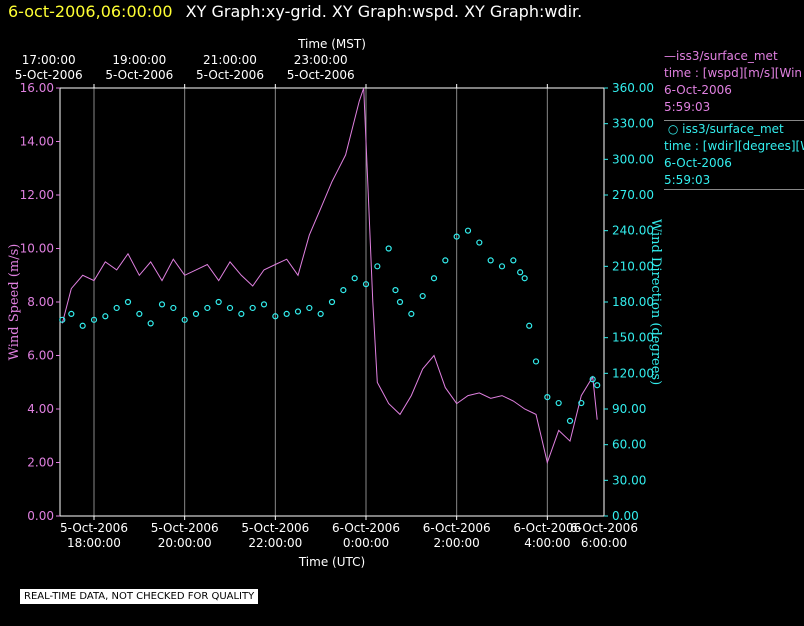  Describe the element at coordinates (40, 356) in the screenshot. I see `y-left-tick-label: 6.00` at that location.